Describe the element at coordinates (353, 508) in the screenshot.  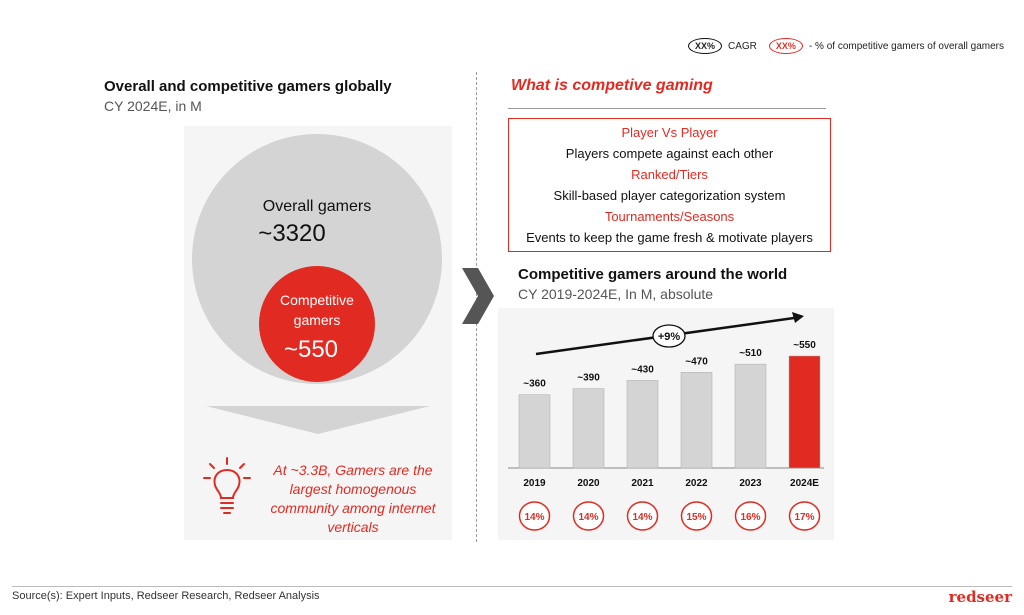
I see `insight-line-3: community among internet` at that location.